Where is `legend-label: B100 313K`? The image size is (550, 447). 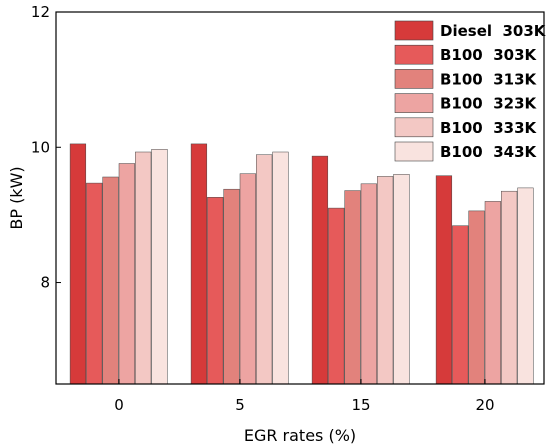
legend-label: B100 313K is located at coordinates (488, 79).